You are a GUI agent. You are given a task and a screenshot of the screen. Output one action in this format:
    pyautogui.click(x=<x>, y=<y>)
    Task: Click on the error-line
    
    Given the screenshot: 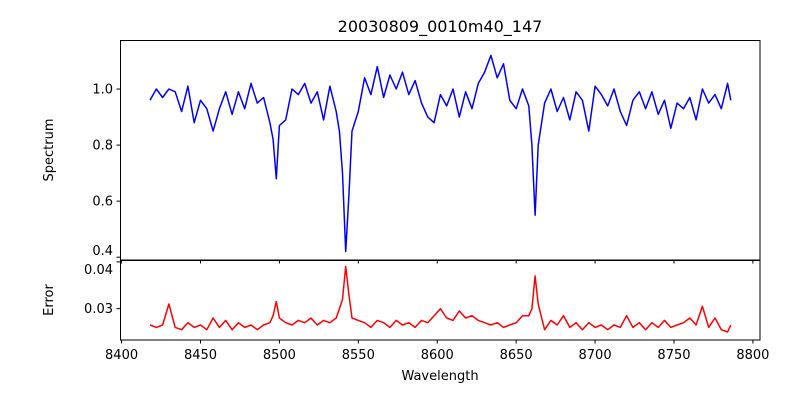 What is the action you would take?
    pyautogui.click(x=440, y=299)
    